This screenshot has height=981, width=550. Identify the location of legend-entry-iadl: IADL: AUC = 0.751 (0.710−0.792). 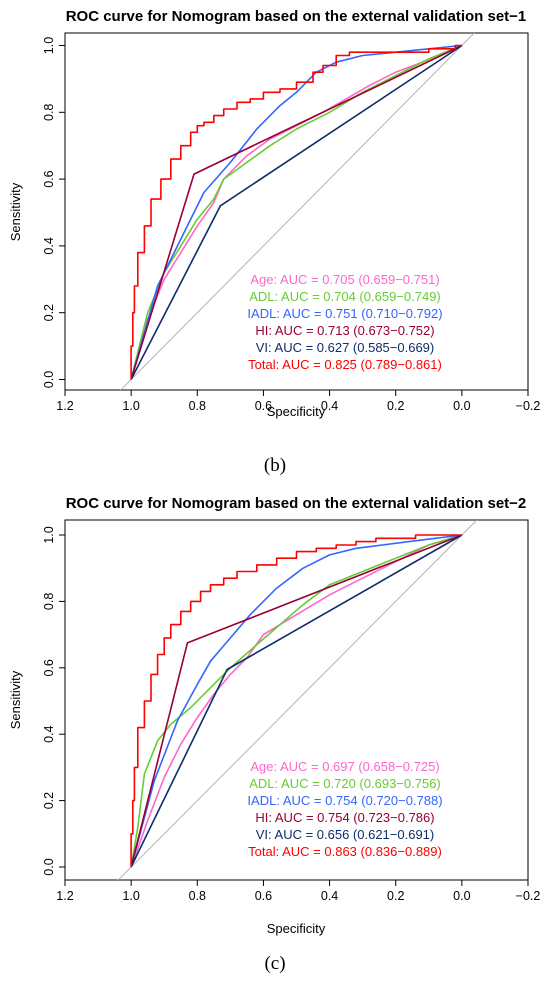
(344, 313).